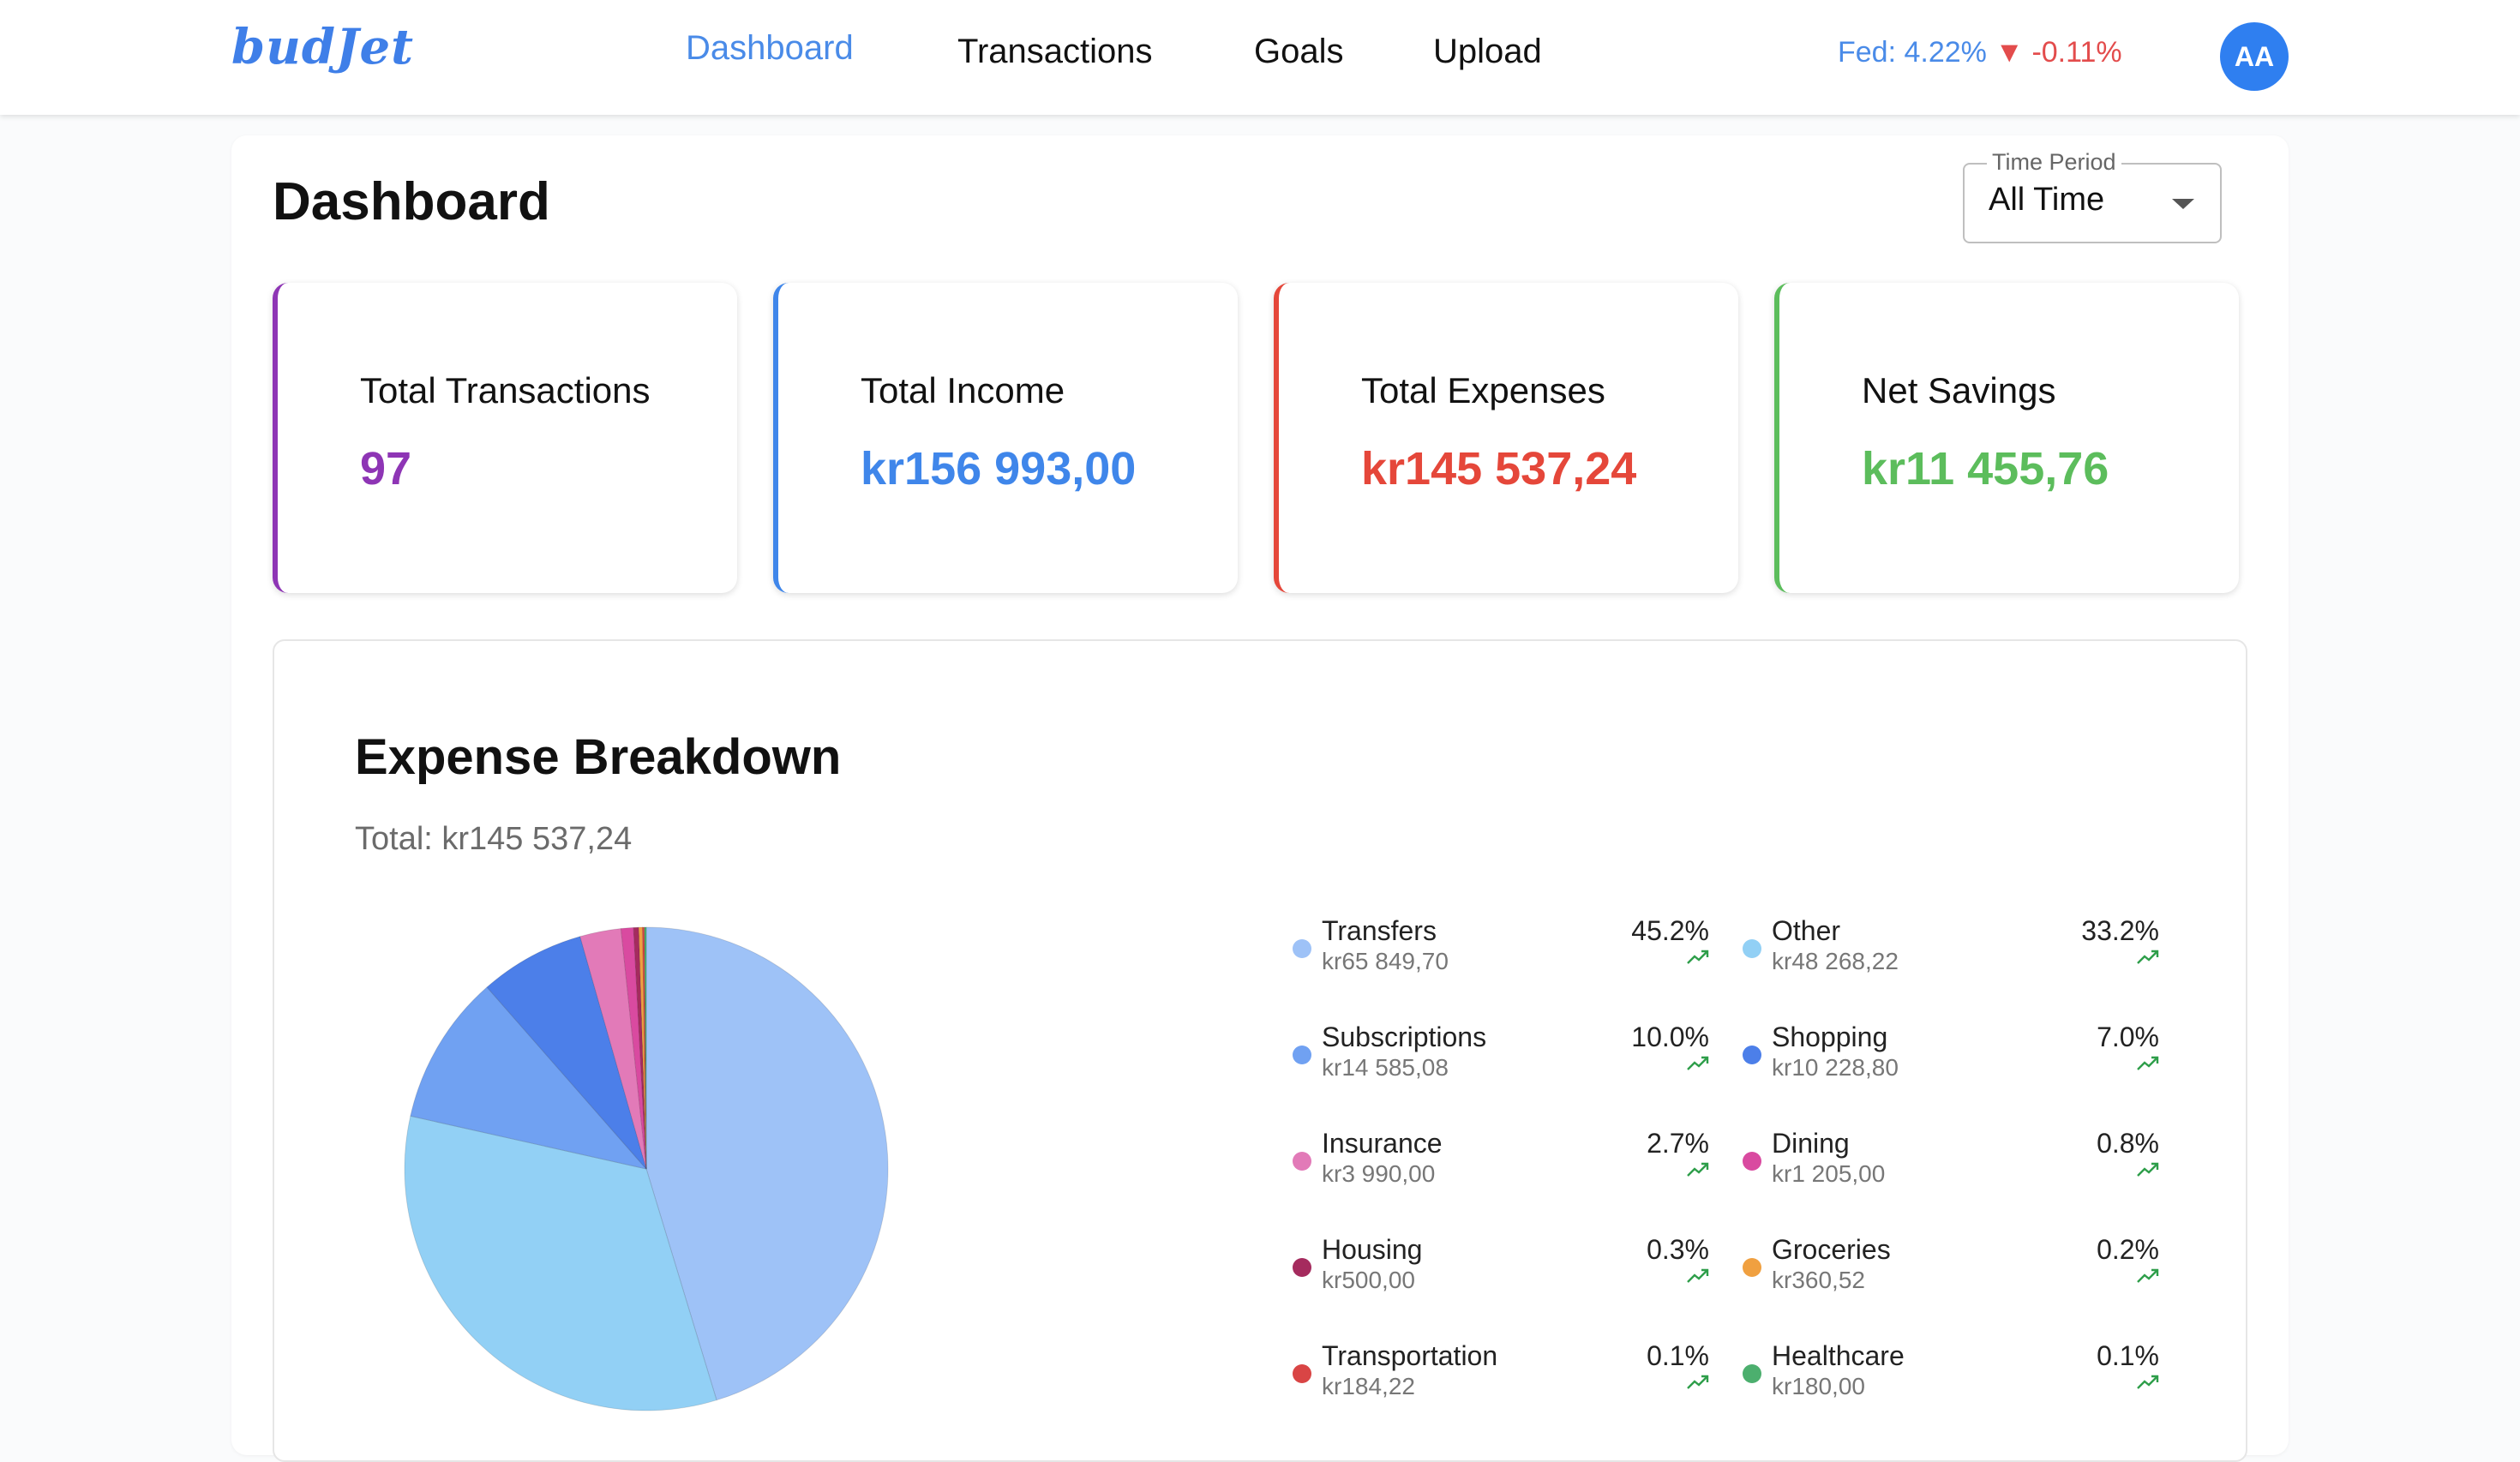 This screenshot has width=2520, height=1462. I want to click on stat-value: kr145 537,24, so click(1499, 468).